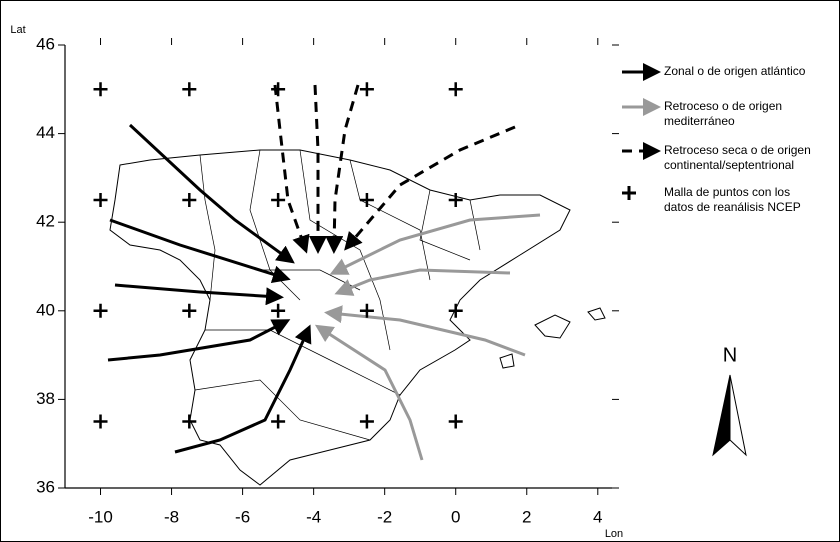  I want to click on x-tick-label: 4, so click(597, 516).